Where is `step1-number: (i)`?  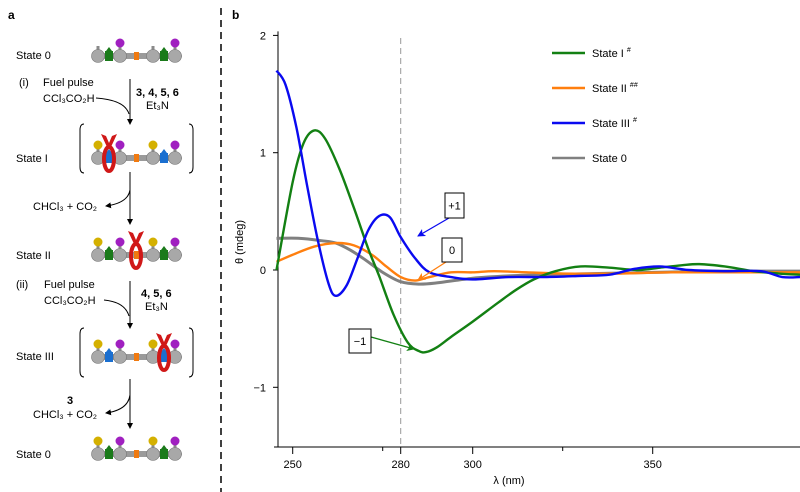
step1-number: (i) is located at coordinates (24, 83).